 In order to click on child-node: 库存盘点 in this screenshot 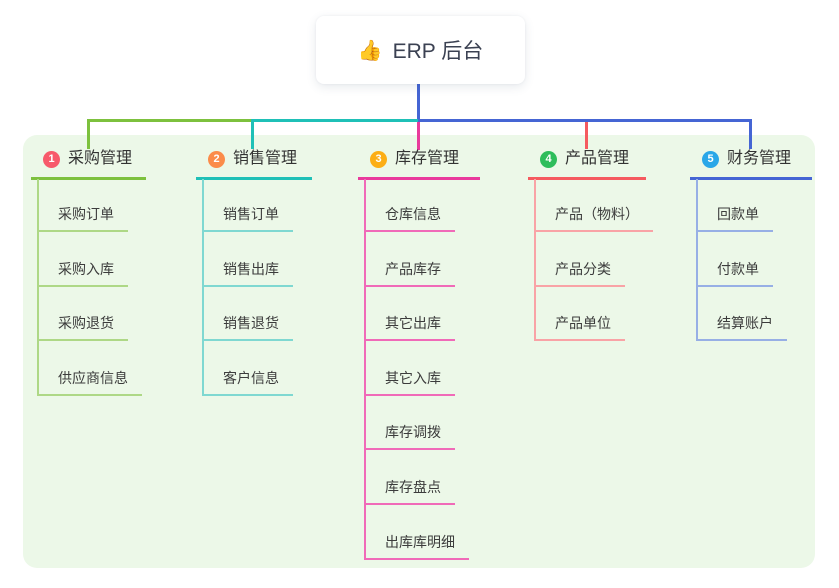, I will do `click(410, 491)`.